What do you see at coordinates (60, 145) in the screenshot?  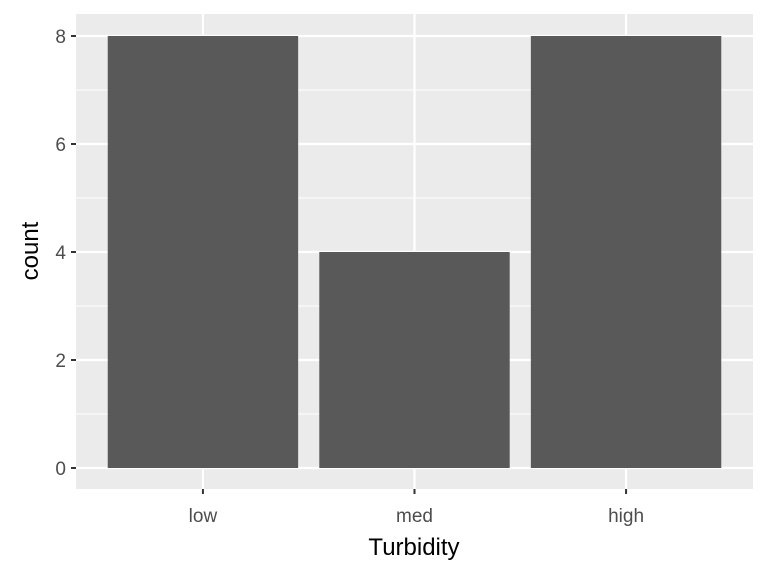 I see `y-tick-label: 6` at bounding box center [60, 145].